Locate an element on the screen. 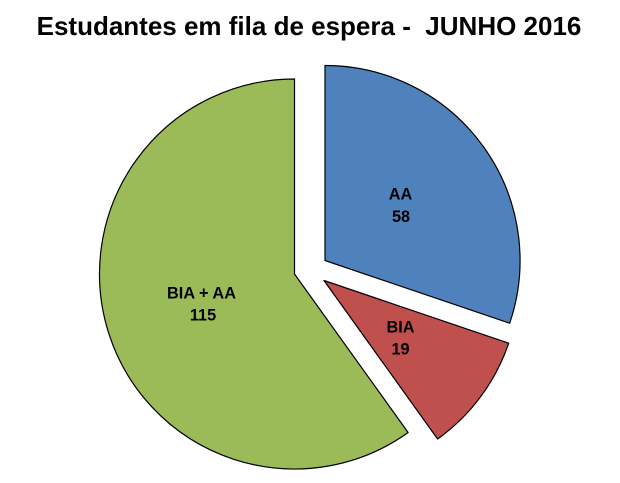 This screenshot has width=620, height=483. svg-text: 58 is located at coordinates (401, 217).